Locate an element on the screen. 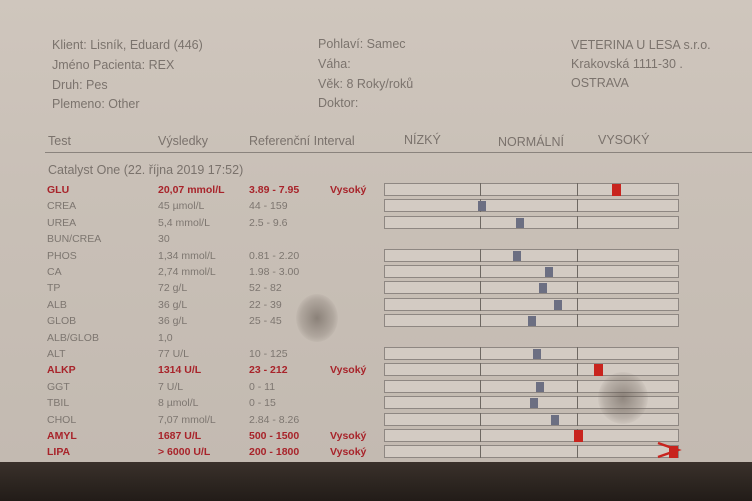 The height and width of the screenshot is (501, 752). test-name: CA is located at coordinates (54, 272).